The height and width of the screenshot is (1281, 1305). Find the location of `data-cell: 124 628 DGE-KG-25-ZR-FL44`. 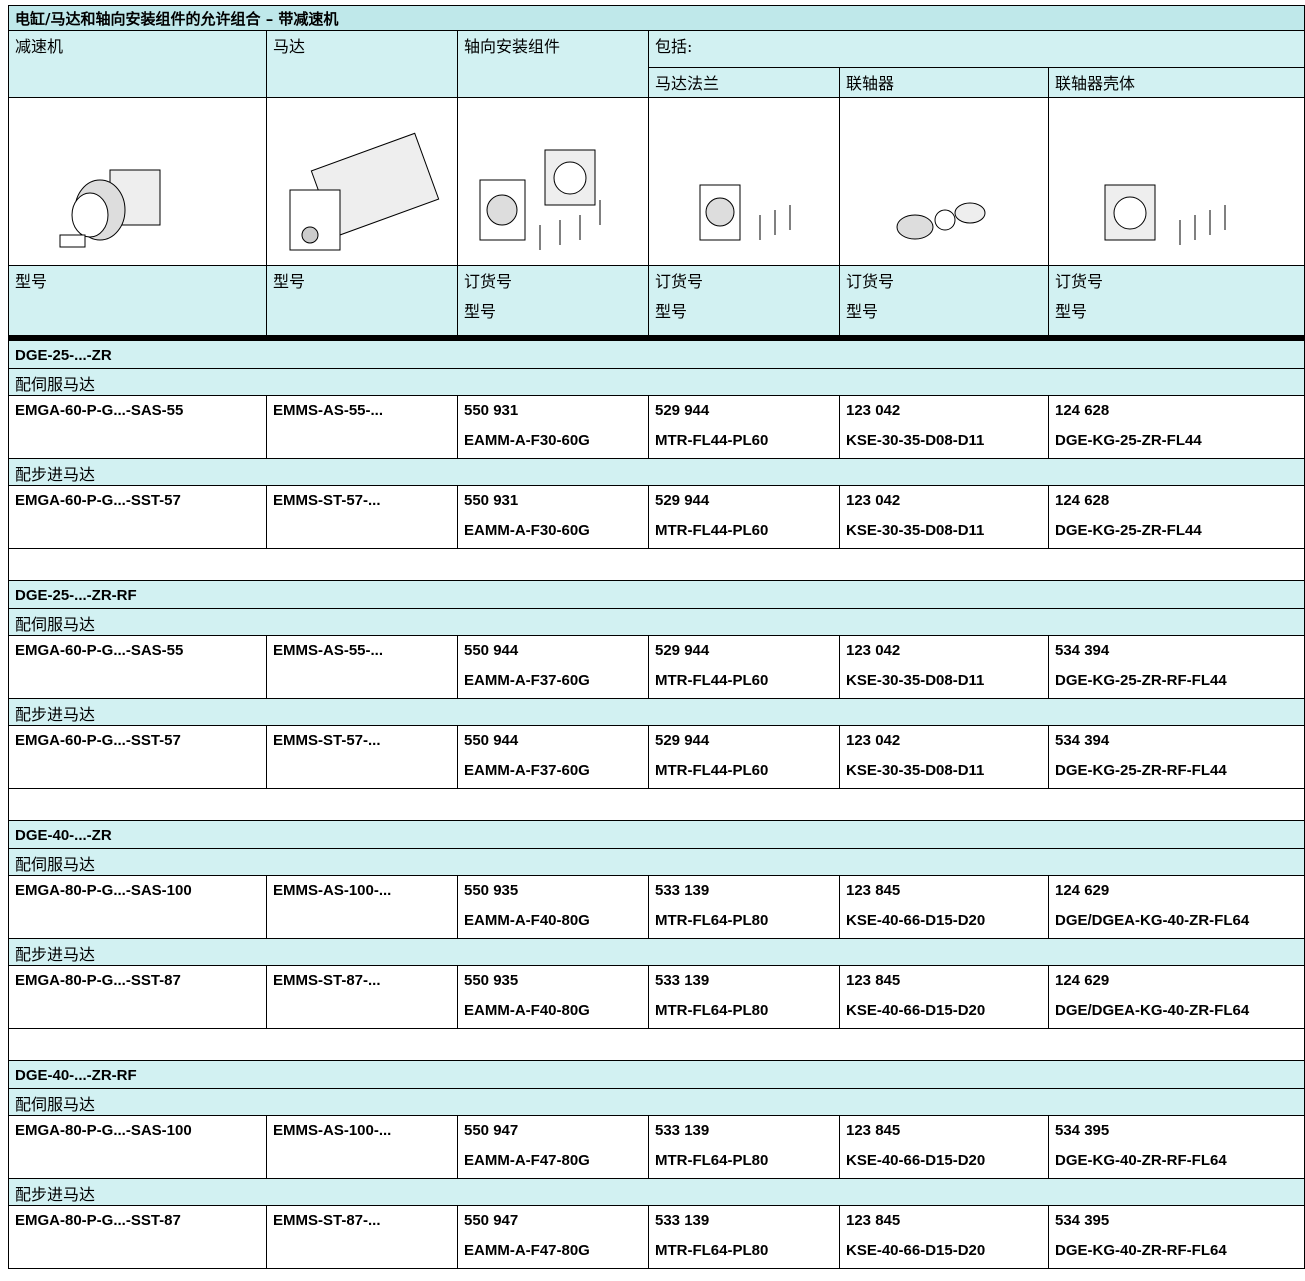

data-cell: 124 628 DGE-KG-25-ZR-FL44 is located at coordinates (1176, 517).